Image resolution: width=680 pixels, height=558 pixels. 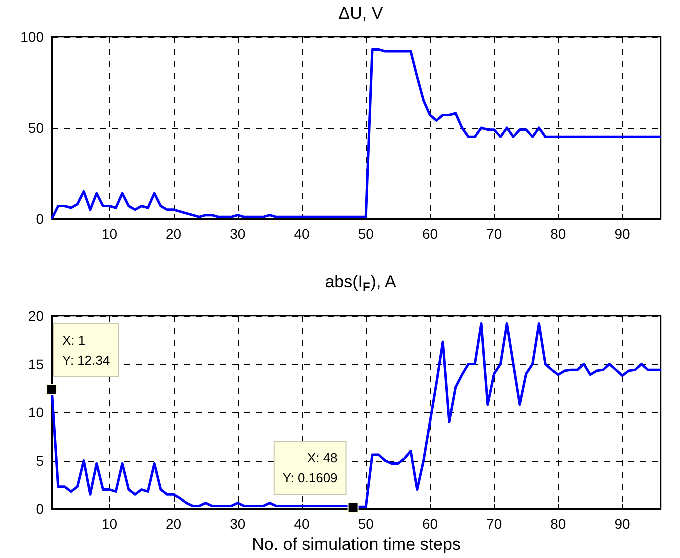 What do you see at coordinates (40, 460) in the screenshot?
I see `y-tick-label: 5` at bounding box center [40, 460].